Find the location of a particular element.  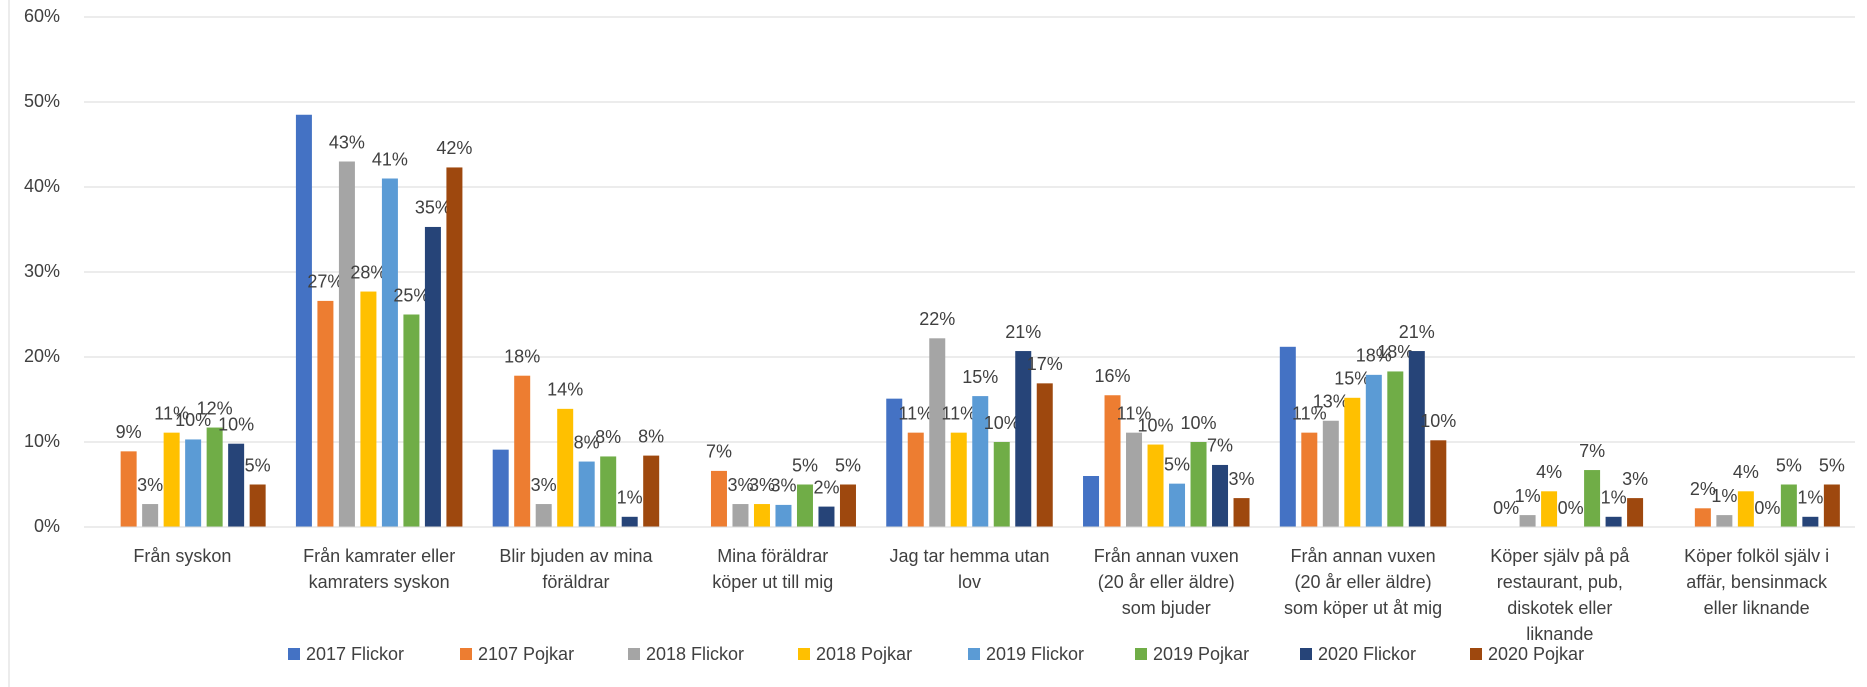

data-label: 14% is located at coordinates (565, 390).